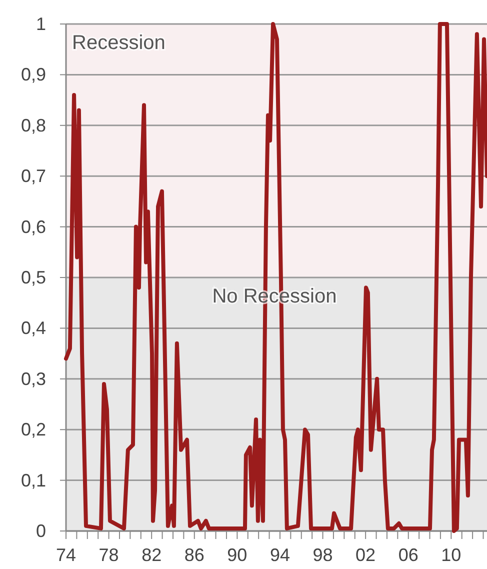  I want to click on y-tick-label: 0,1, so click(33, 480).